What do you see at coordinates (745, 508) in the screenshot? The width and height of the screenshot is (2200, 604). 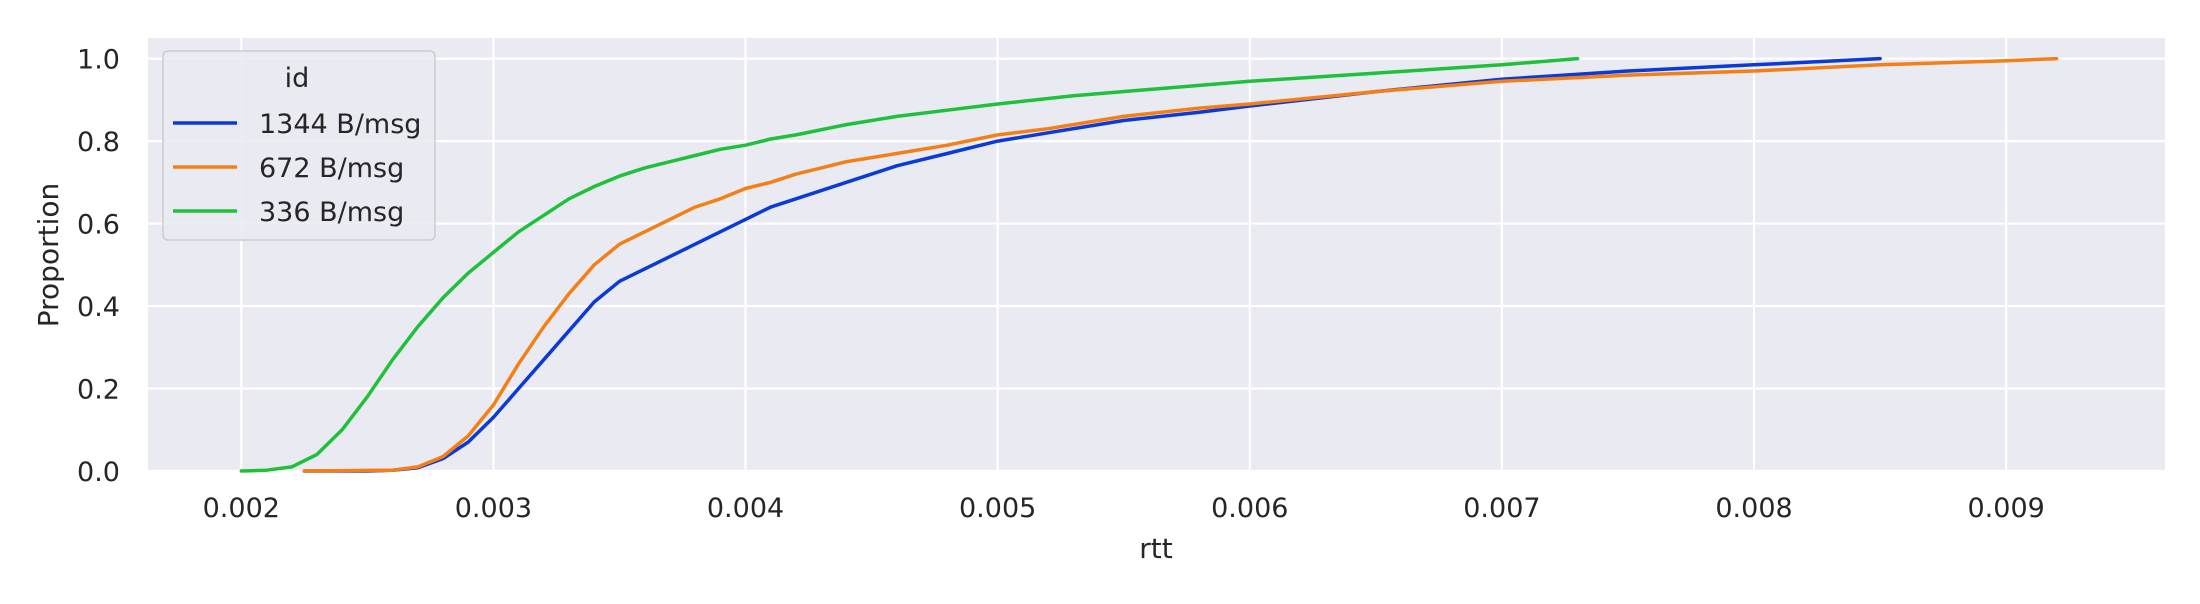 I see `x-tick-label: 0.004` at bounding box center [745, 508].